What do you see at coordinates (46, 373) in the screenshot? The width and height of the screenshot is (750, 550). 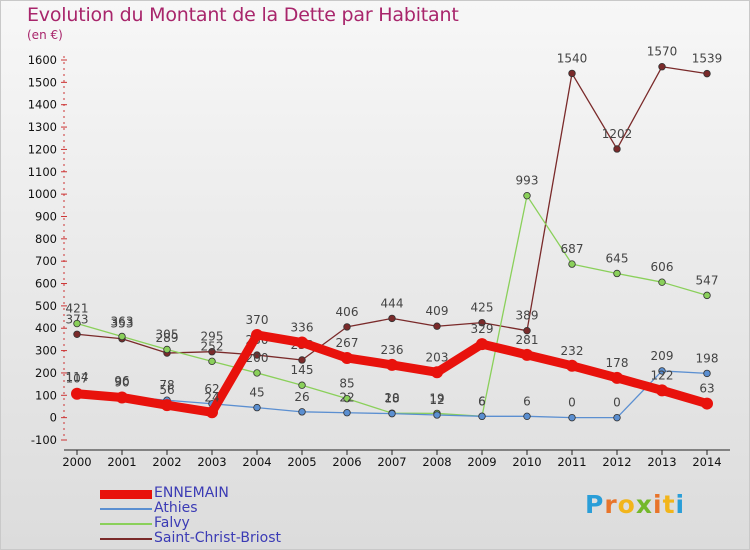 I see `y-tick-label: 200` at bounding box center [46, 373].